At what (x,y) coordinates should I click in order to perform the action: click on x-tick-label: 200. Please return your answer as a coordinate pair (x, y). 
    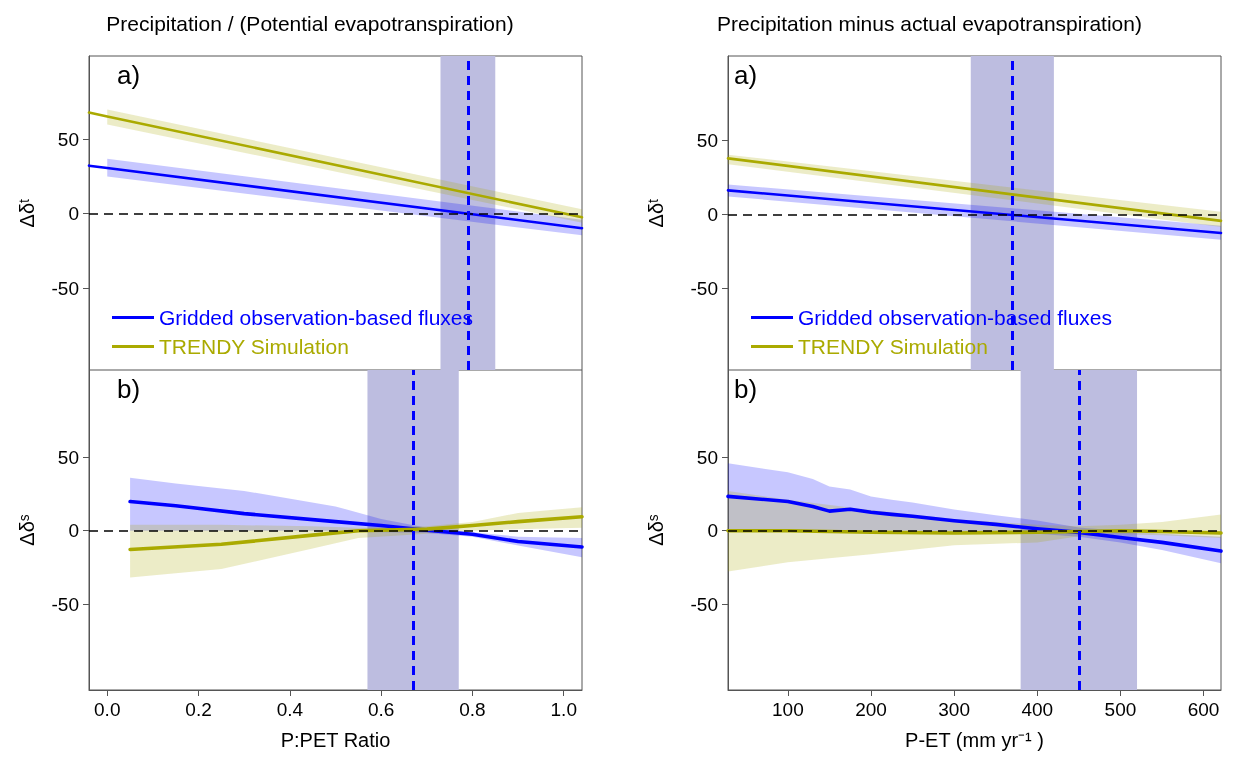
    Looking at the image, I should click on (871, 709).